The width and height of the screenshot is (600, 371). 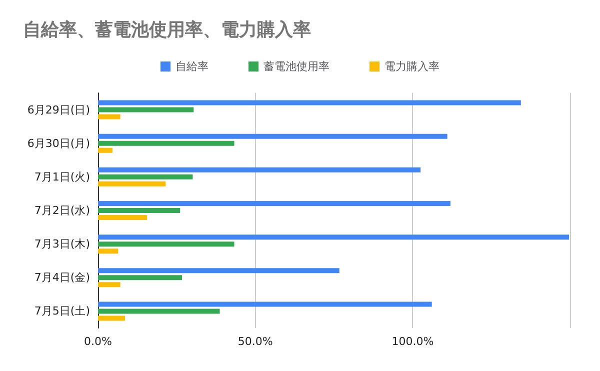 What do you see at coordinates (413, 341) in the screenshot?
I see `x-tick-label: 100.0%` at bounding box center [413, 341].